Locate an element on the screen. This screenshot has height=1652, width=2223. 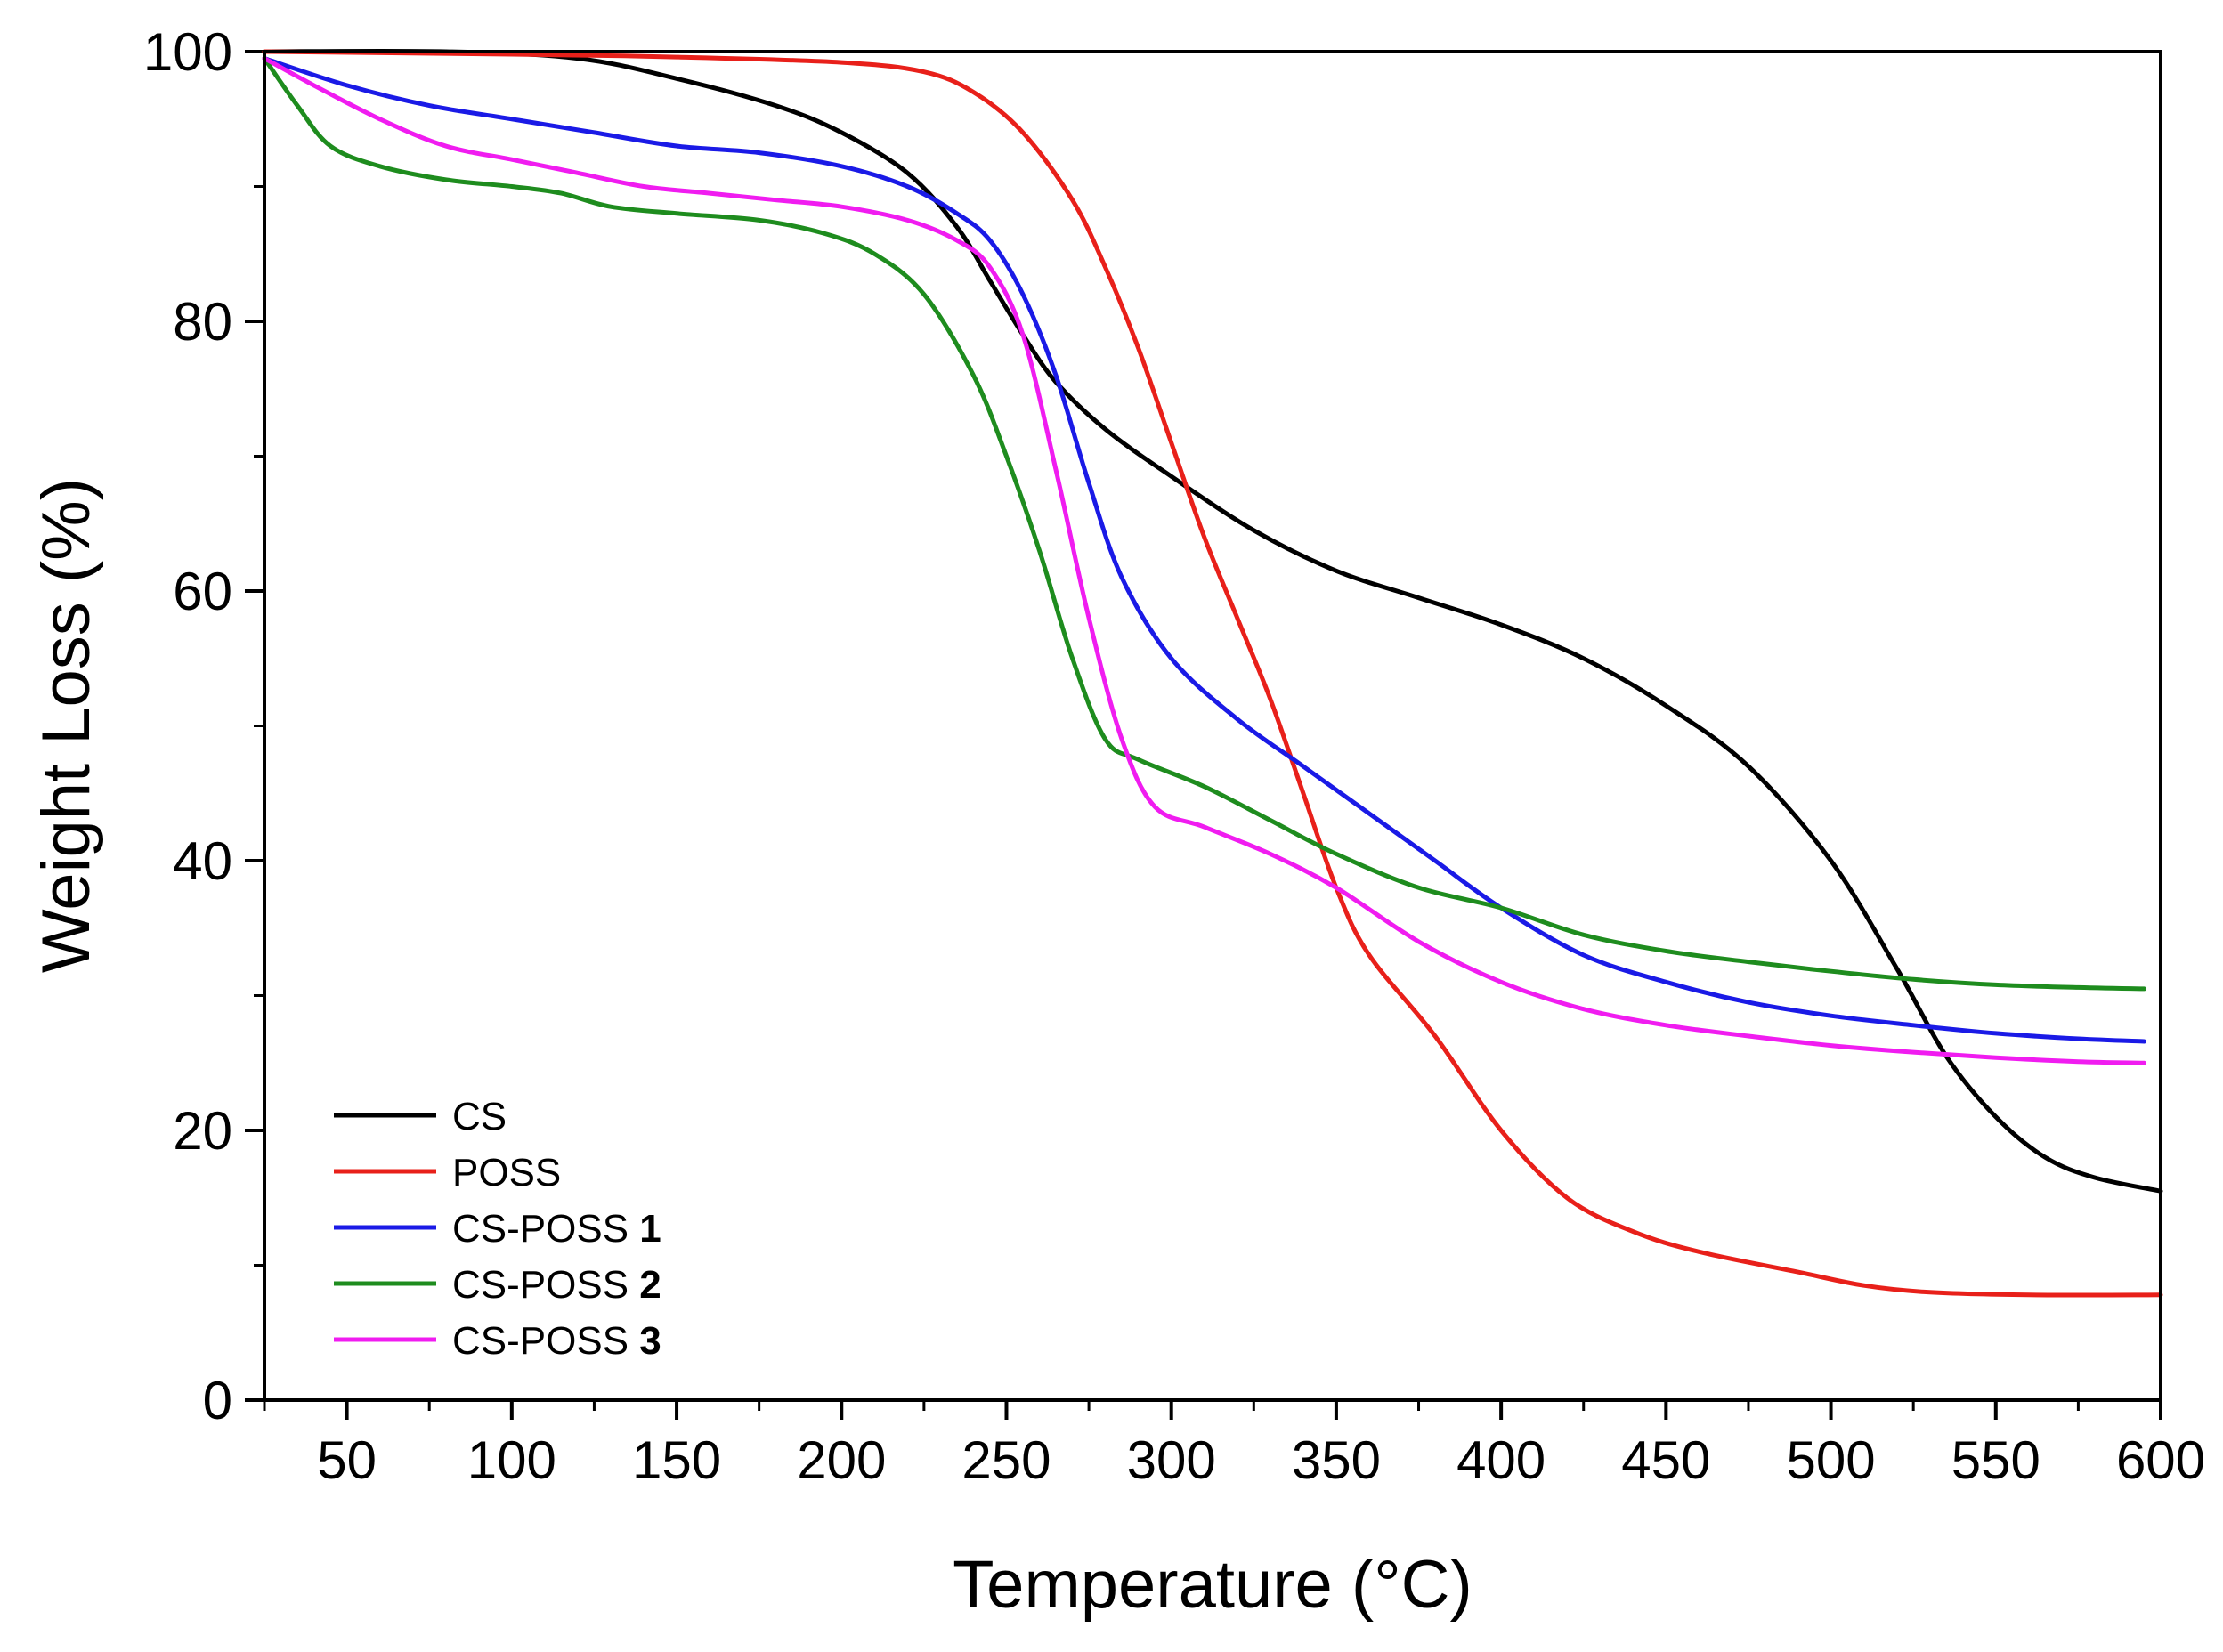
x-tick-label: 50 is located at coordinates (347, 1460).